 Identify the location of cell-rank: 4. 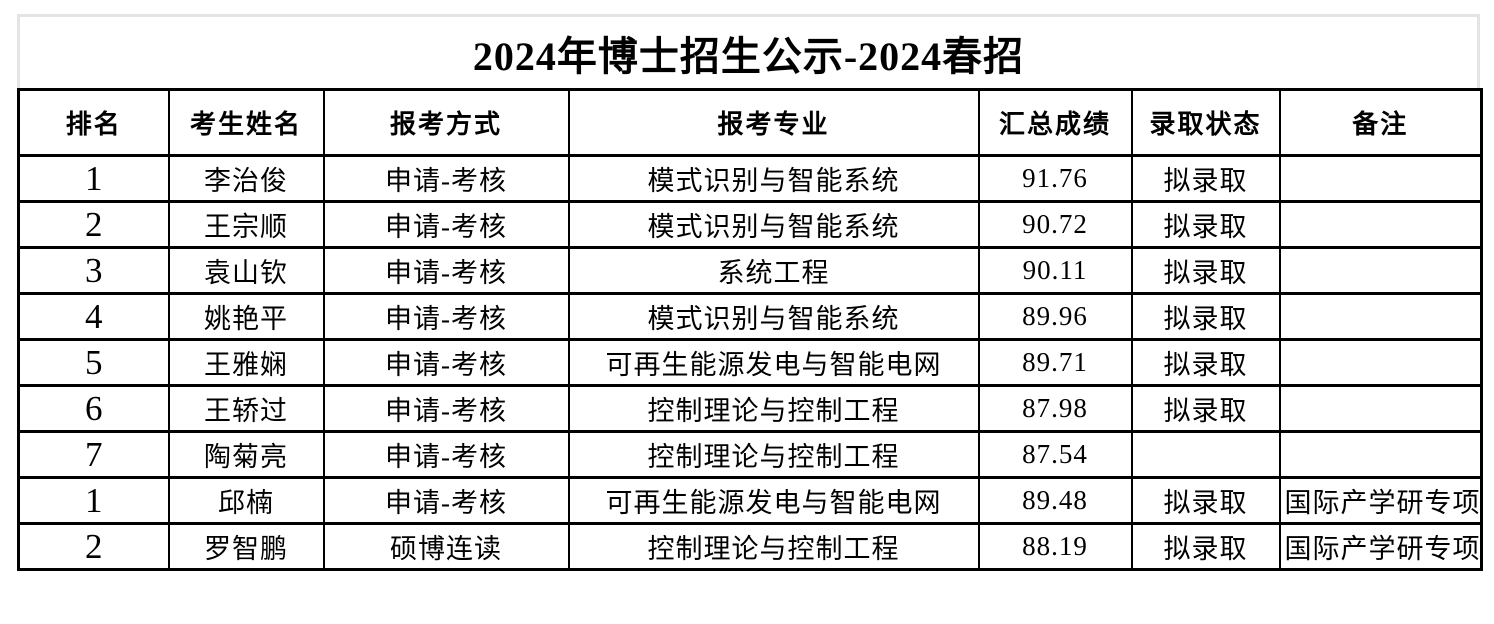
(93, 316).